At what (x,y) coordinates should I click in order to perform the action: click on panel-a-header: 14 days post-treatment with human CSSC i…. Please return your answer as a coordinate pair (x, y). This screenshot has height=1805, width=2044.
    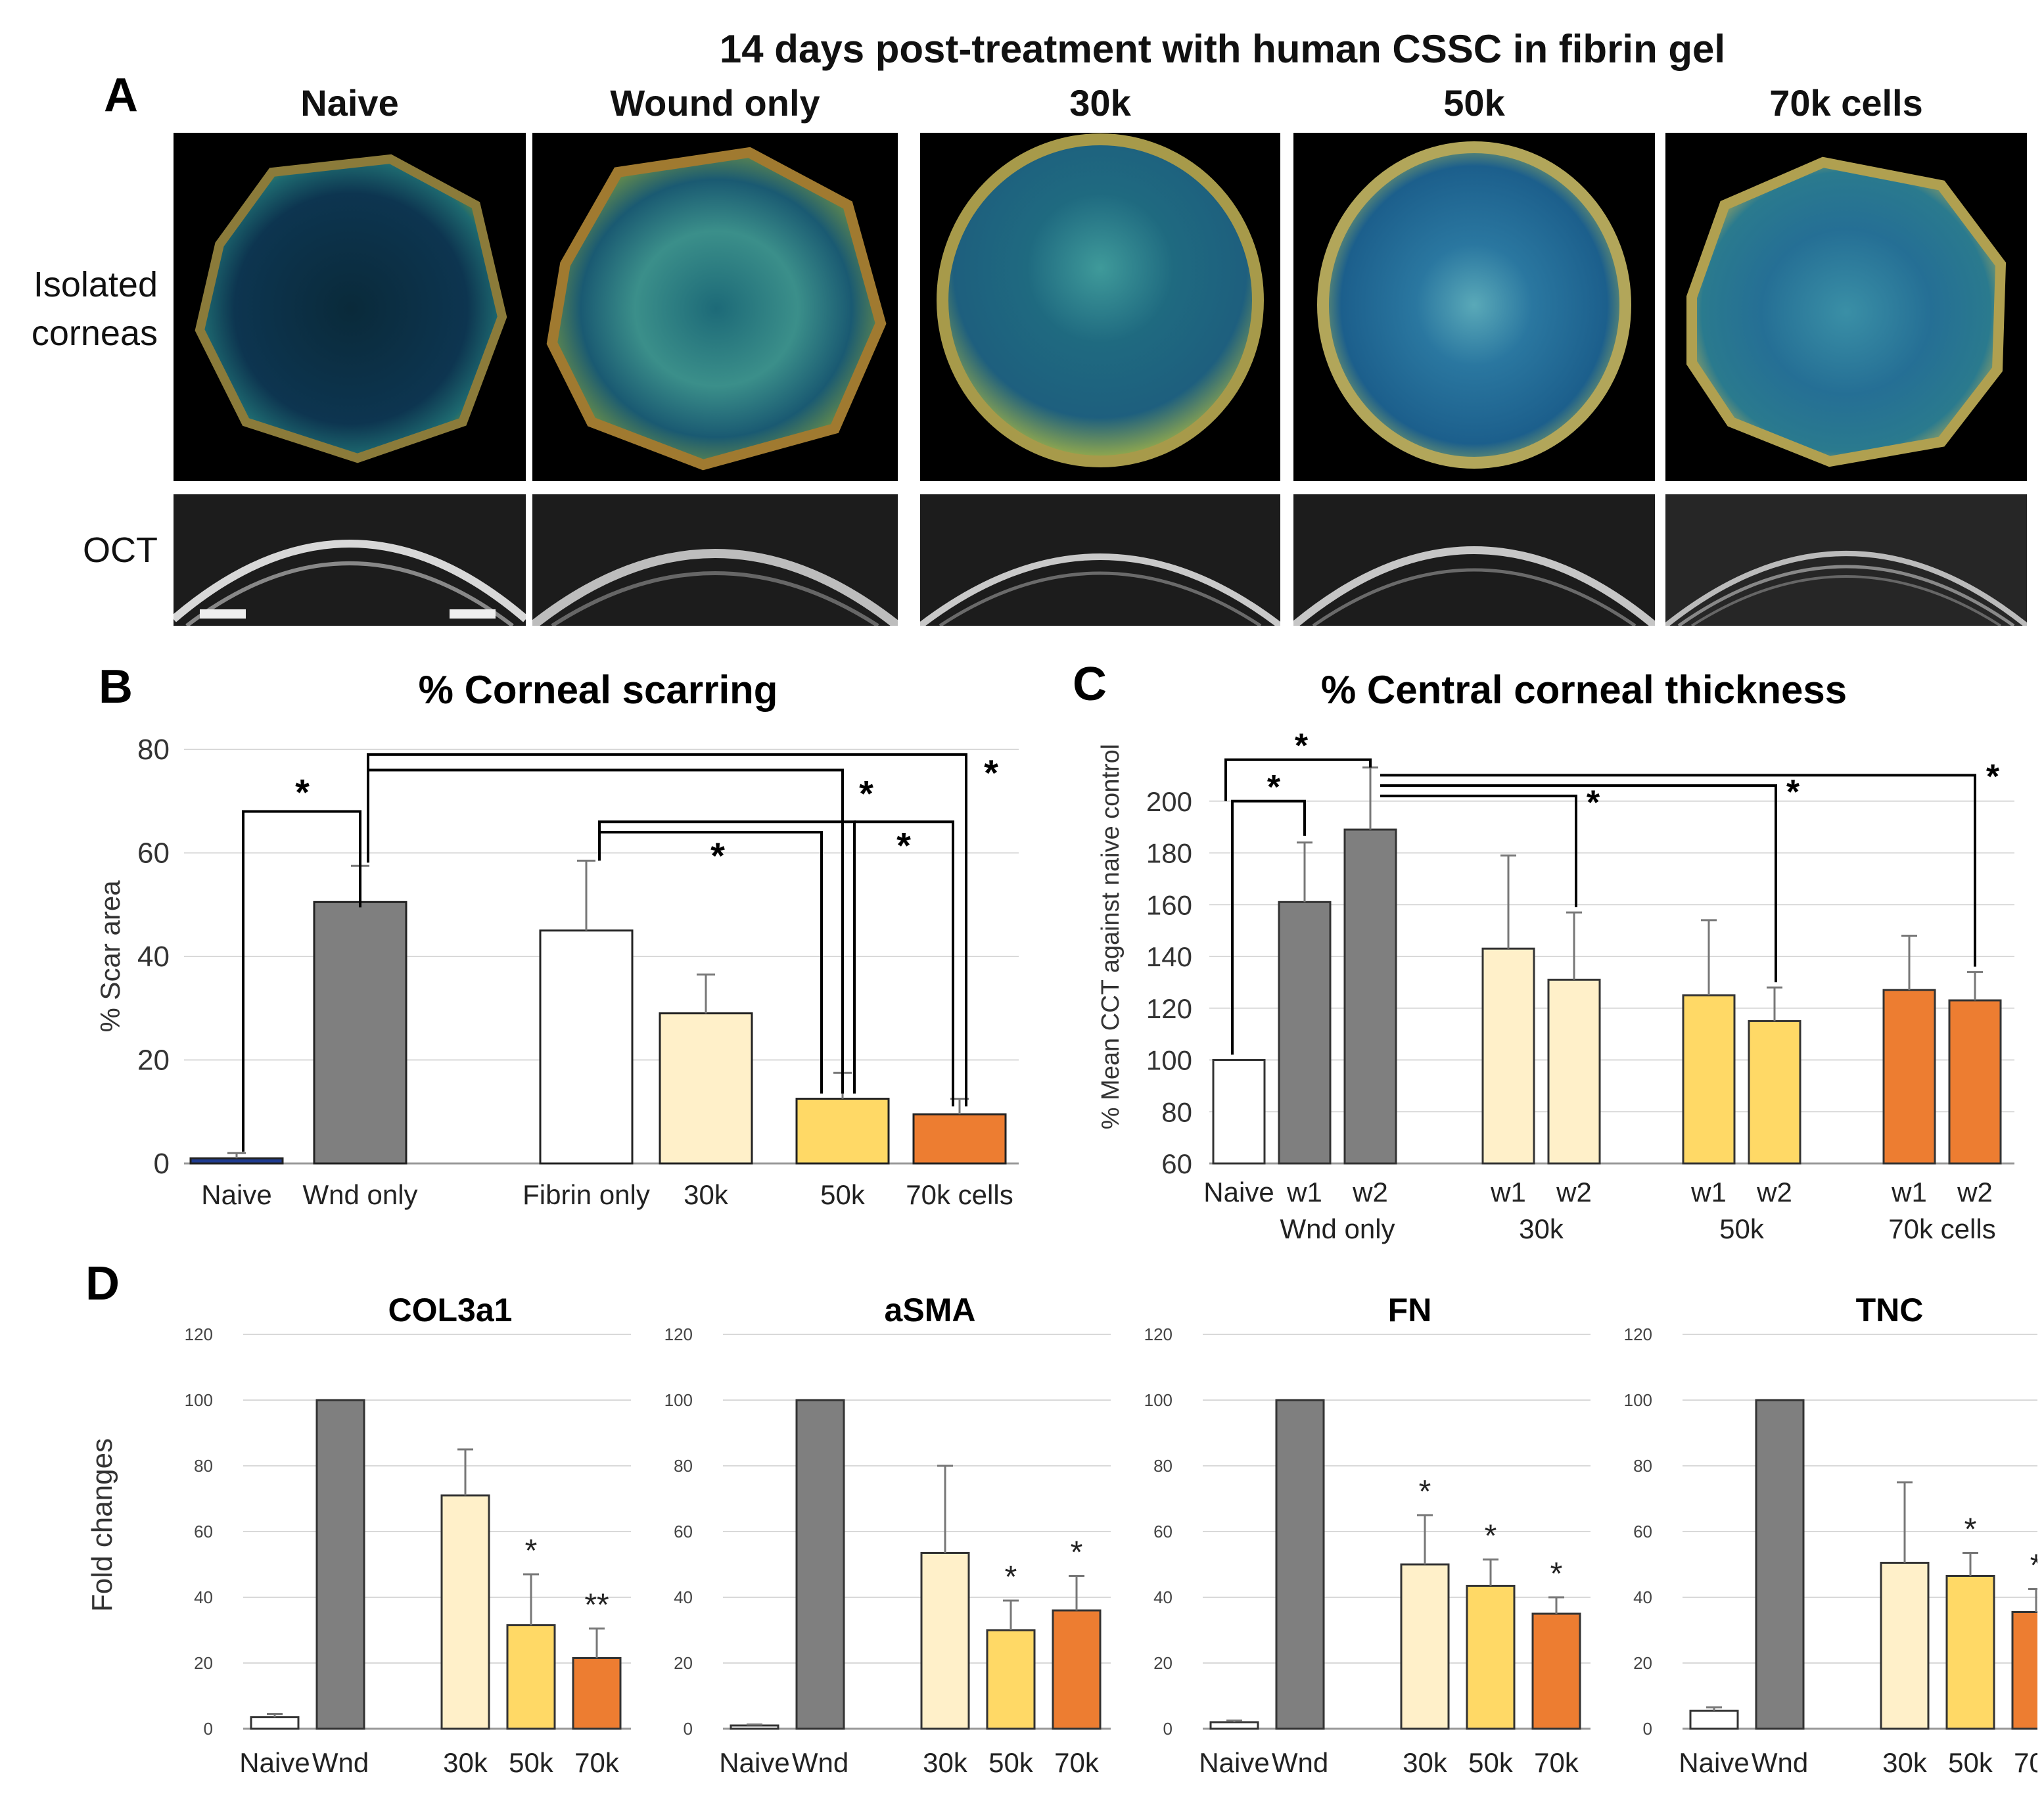
    Looking at the image, I should click on (1223, 49).